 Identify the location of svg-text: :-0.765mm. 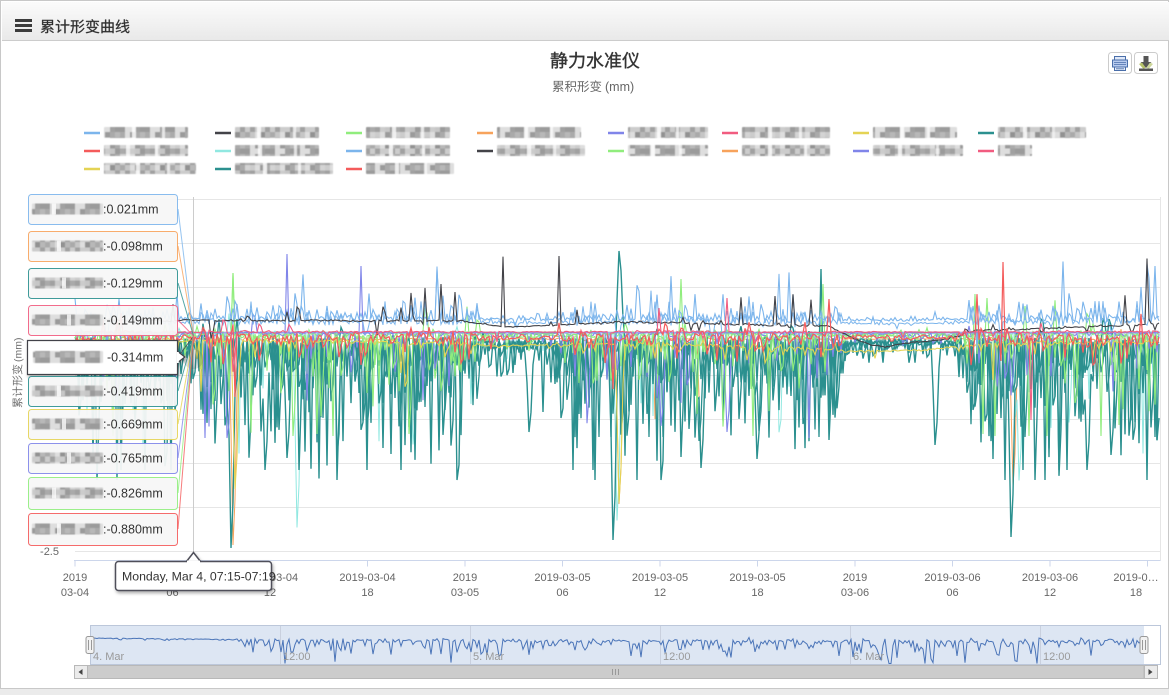
(133, 459).